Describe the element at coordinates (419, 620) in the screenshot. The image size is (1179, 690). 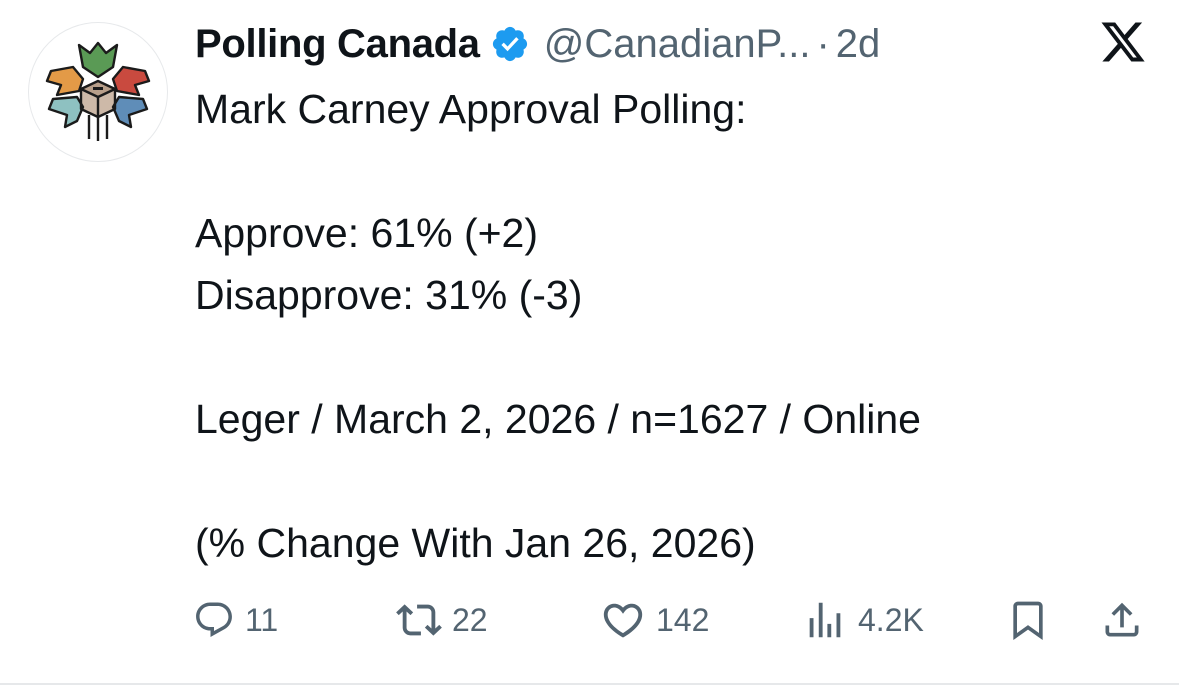
I see `repost-icon` at that location.